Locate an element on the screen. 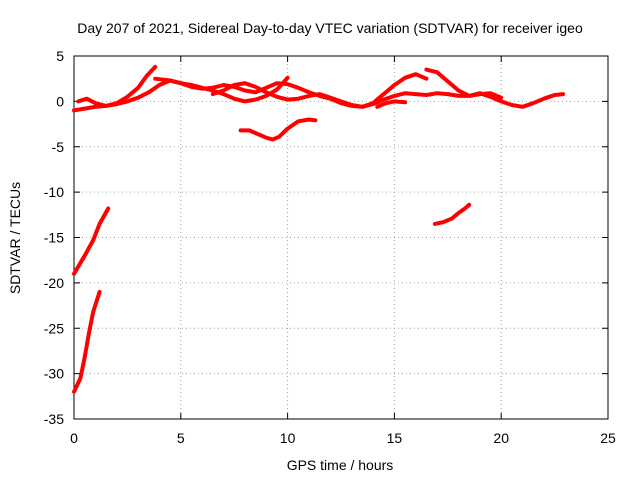 Image resolution: width=640 pixels, height=480 pixels. y-tick-label: -30 is located at coordinates (54, 374).